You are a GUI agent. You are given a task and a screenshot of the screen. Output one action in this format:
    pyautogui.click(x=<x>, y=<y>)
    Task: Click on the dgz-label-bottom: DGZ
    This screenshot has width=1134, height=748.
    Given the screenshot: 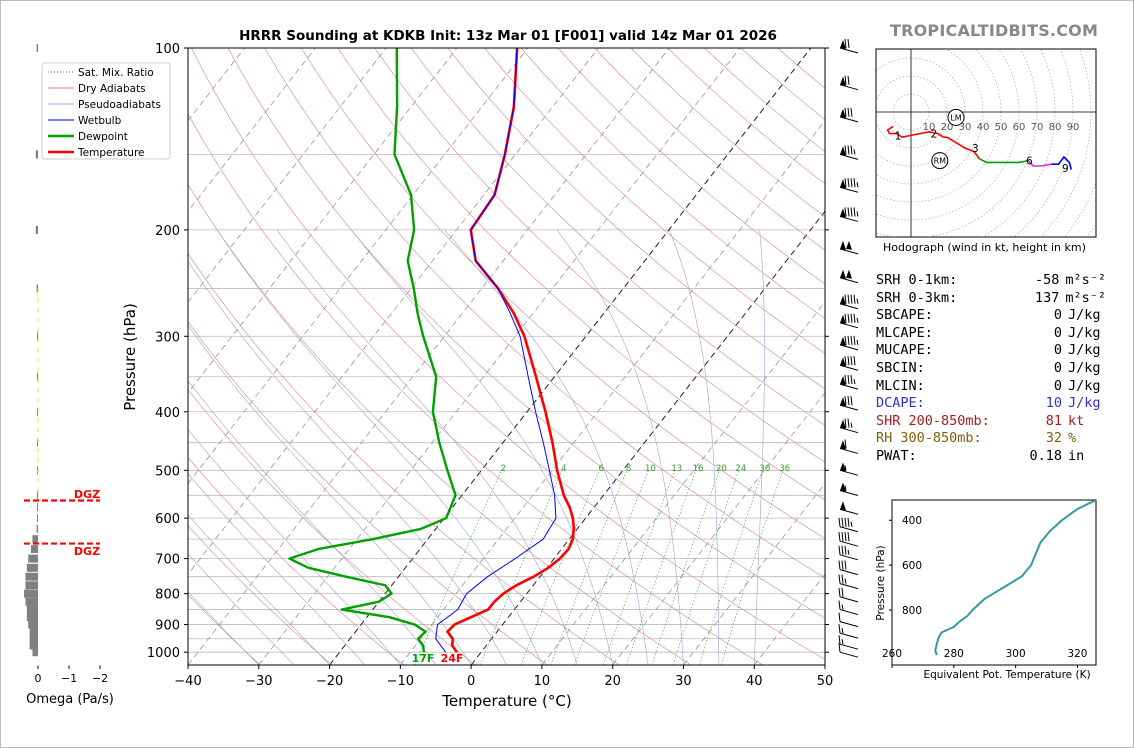 What is the action you would take?
    pyautogui.click(x=87, y=551)
    